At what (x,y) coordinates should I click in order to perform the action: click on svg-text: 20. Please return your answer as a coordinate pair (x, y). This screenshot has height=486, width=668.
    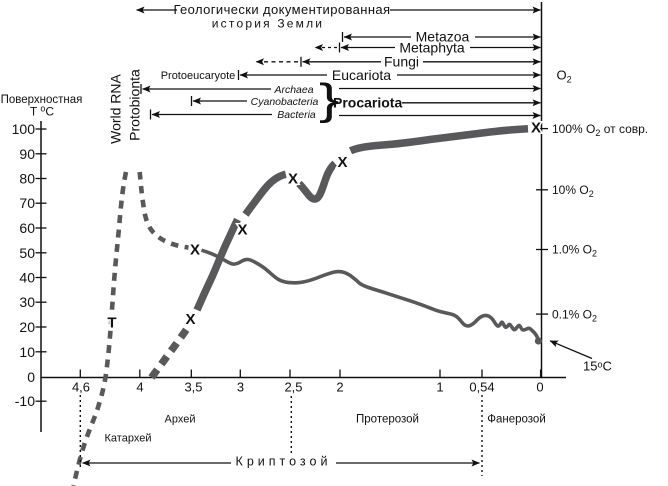
    Looking at the image, I should click on (27, 327).